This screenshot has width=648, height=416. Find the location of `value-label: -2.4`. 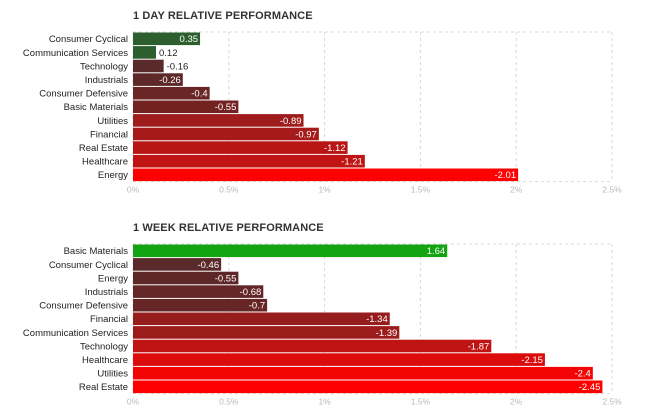

value-label: -2.4 is located at coordinates (582, 374).